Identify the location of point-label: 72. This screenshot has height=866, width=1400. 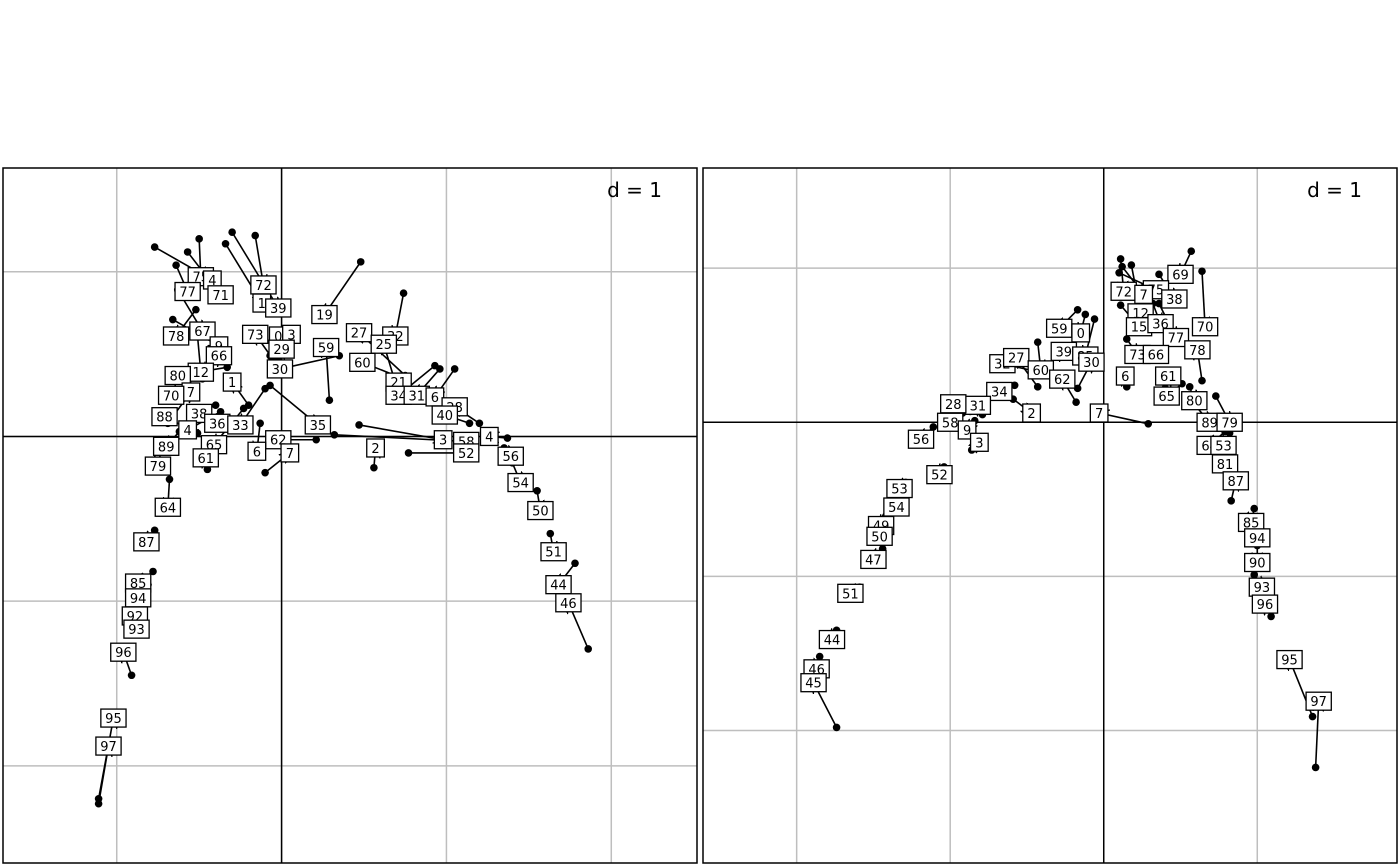
(263, 285).